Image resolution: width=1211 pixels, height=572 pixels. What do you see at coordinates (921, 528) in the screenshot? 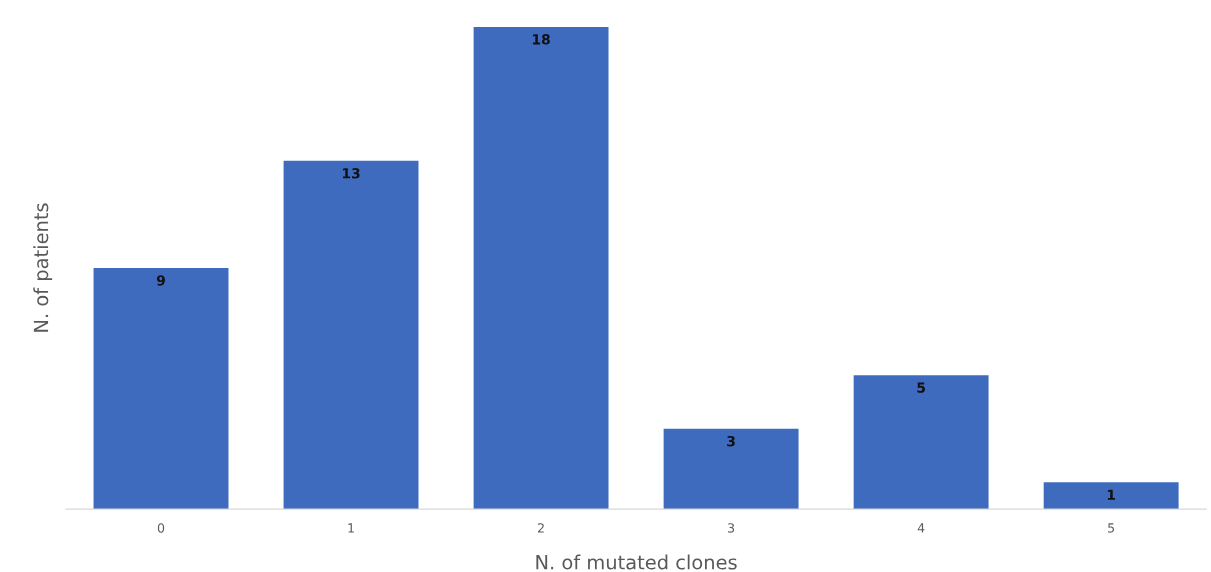
I see `x-tick-label: 4` at bounding box center [921, 528].